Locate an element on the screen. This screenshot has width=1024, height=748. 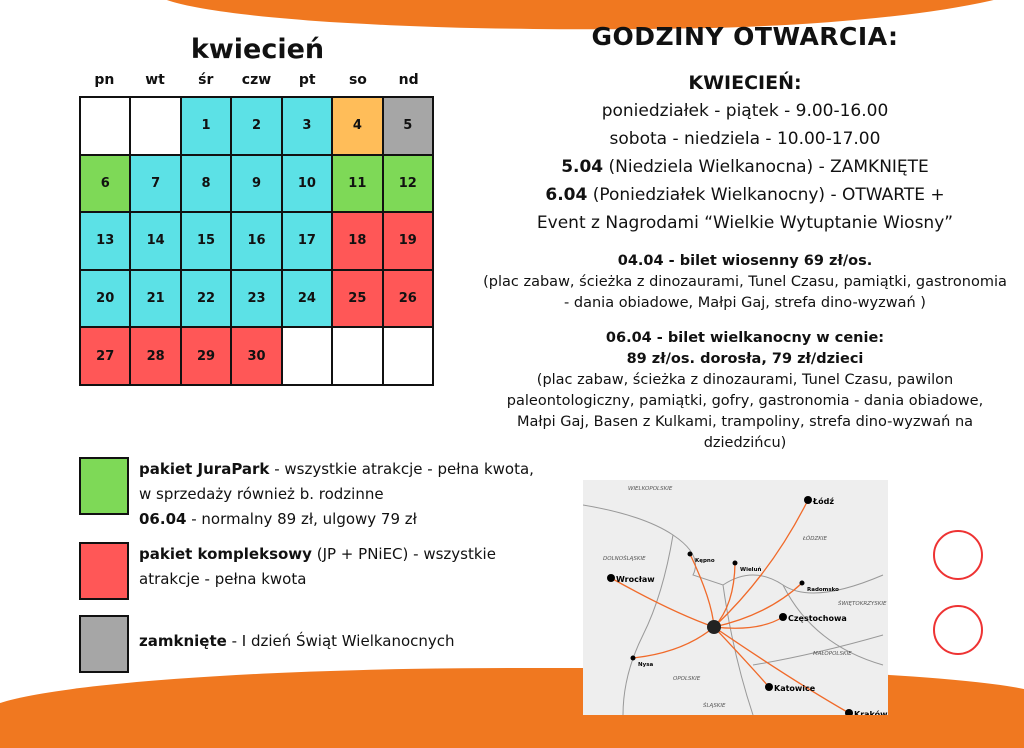
easter-sunday-date: 5.04 is located at coordinates (582, 167).